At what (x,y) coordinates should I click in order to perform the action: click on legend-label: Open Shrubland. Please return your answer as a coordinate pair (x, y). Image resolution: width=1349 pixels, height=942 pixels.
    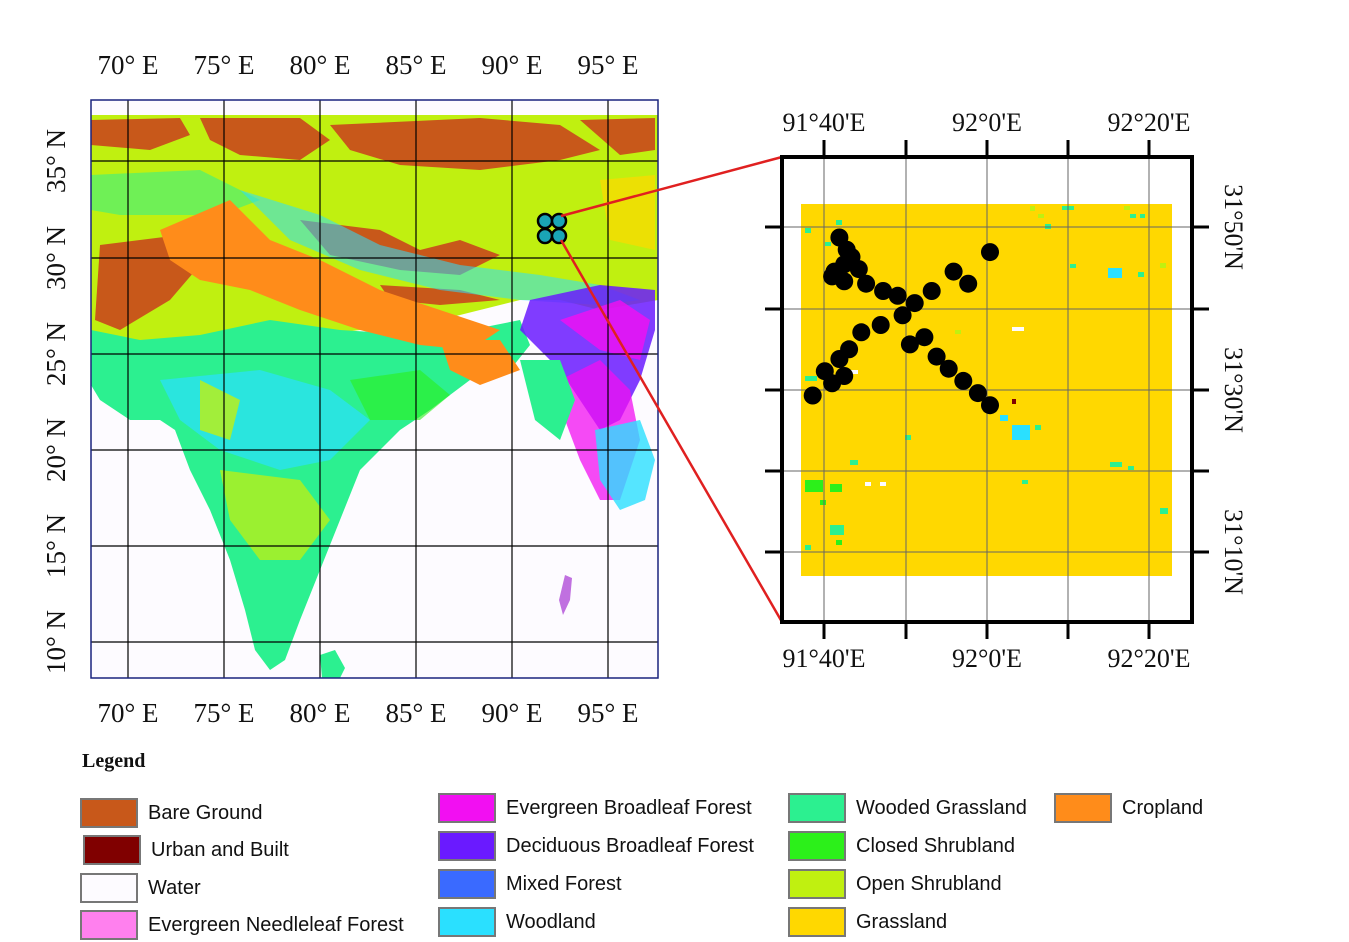
    Looking at the image, I should click on (929, 883).